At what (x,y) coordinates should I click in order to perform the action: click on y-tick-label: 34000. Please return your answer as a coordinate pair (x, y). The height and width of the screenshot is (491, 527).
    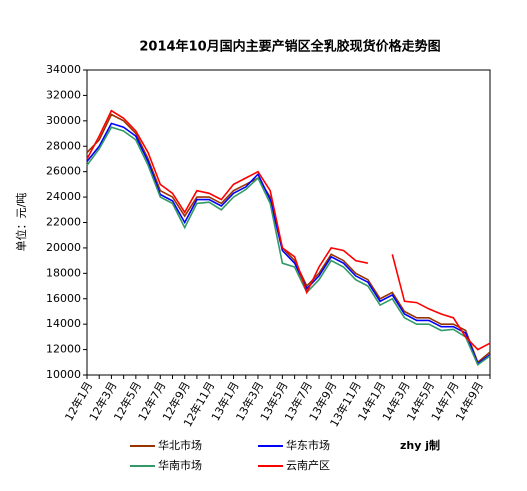
    Looking at the image, I should click on (63, 69).